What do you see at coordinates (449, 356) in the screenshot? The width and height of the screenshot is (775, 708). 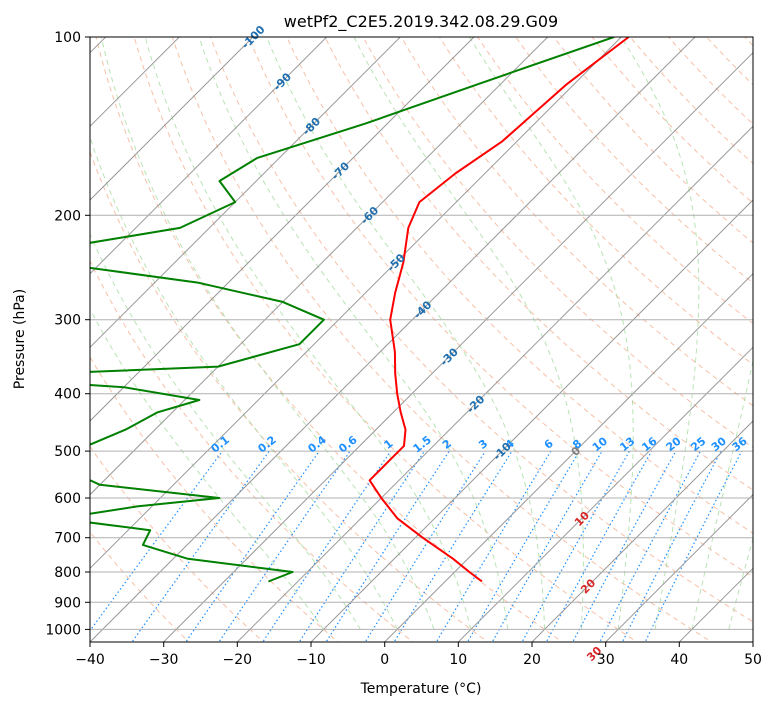 I see `isotherm-label: -30` at bounding box center [449, 356].